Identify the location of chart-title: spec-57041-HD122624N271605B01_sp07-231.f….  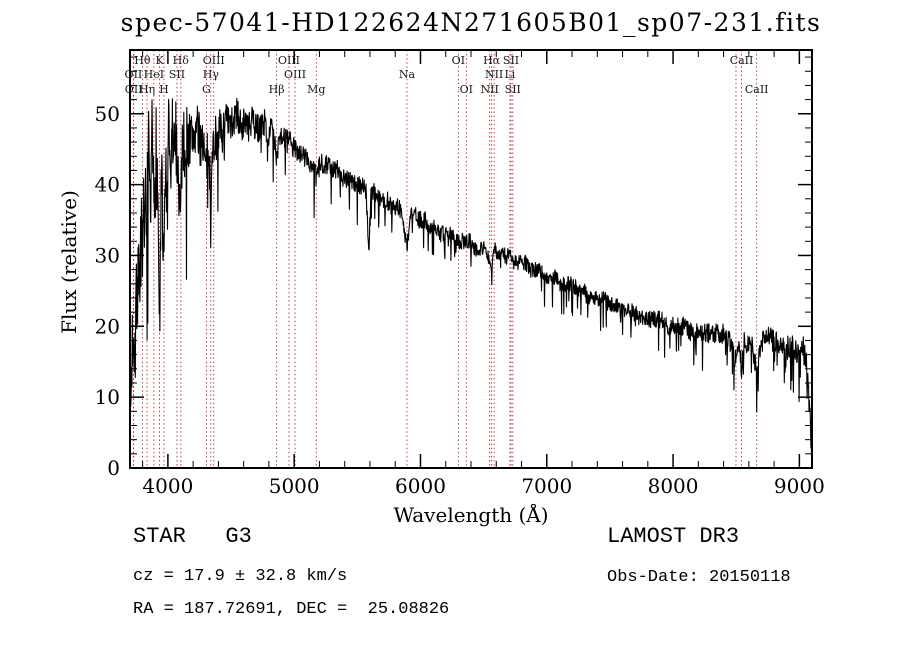
(471, 22).